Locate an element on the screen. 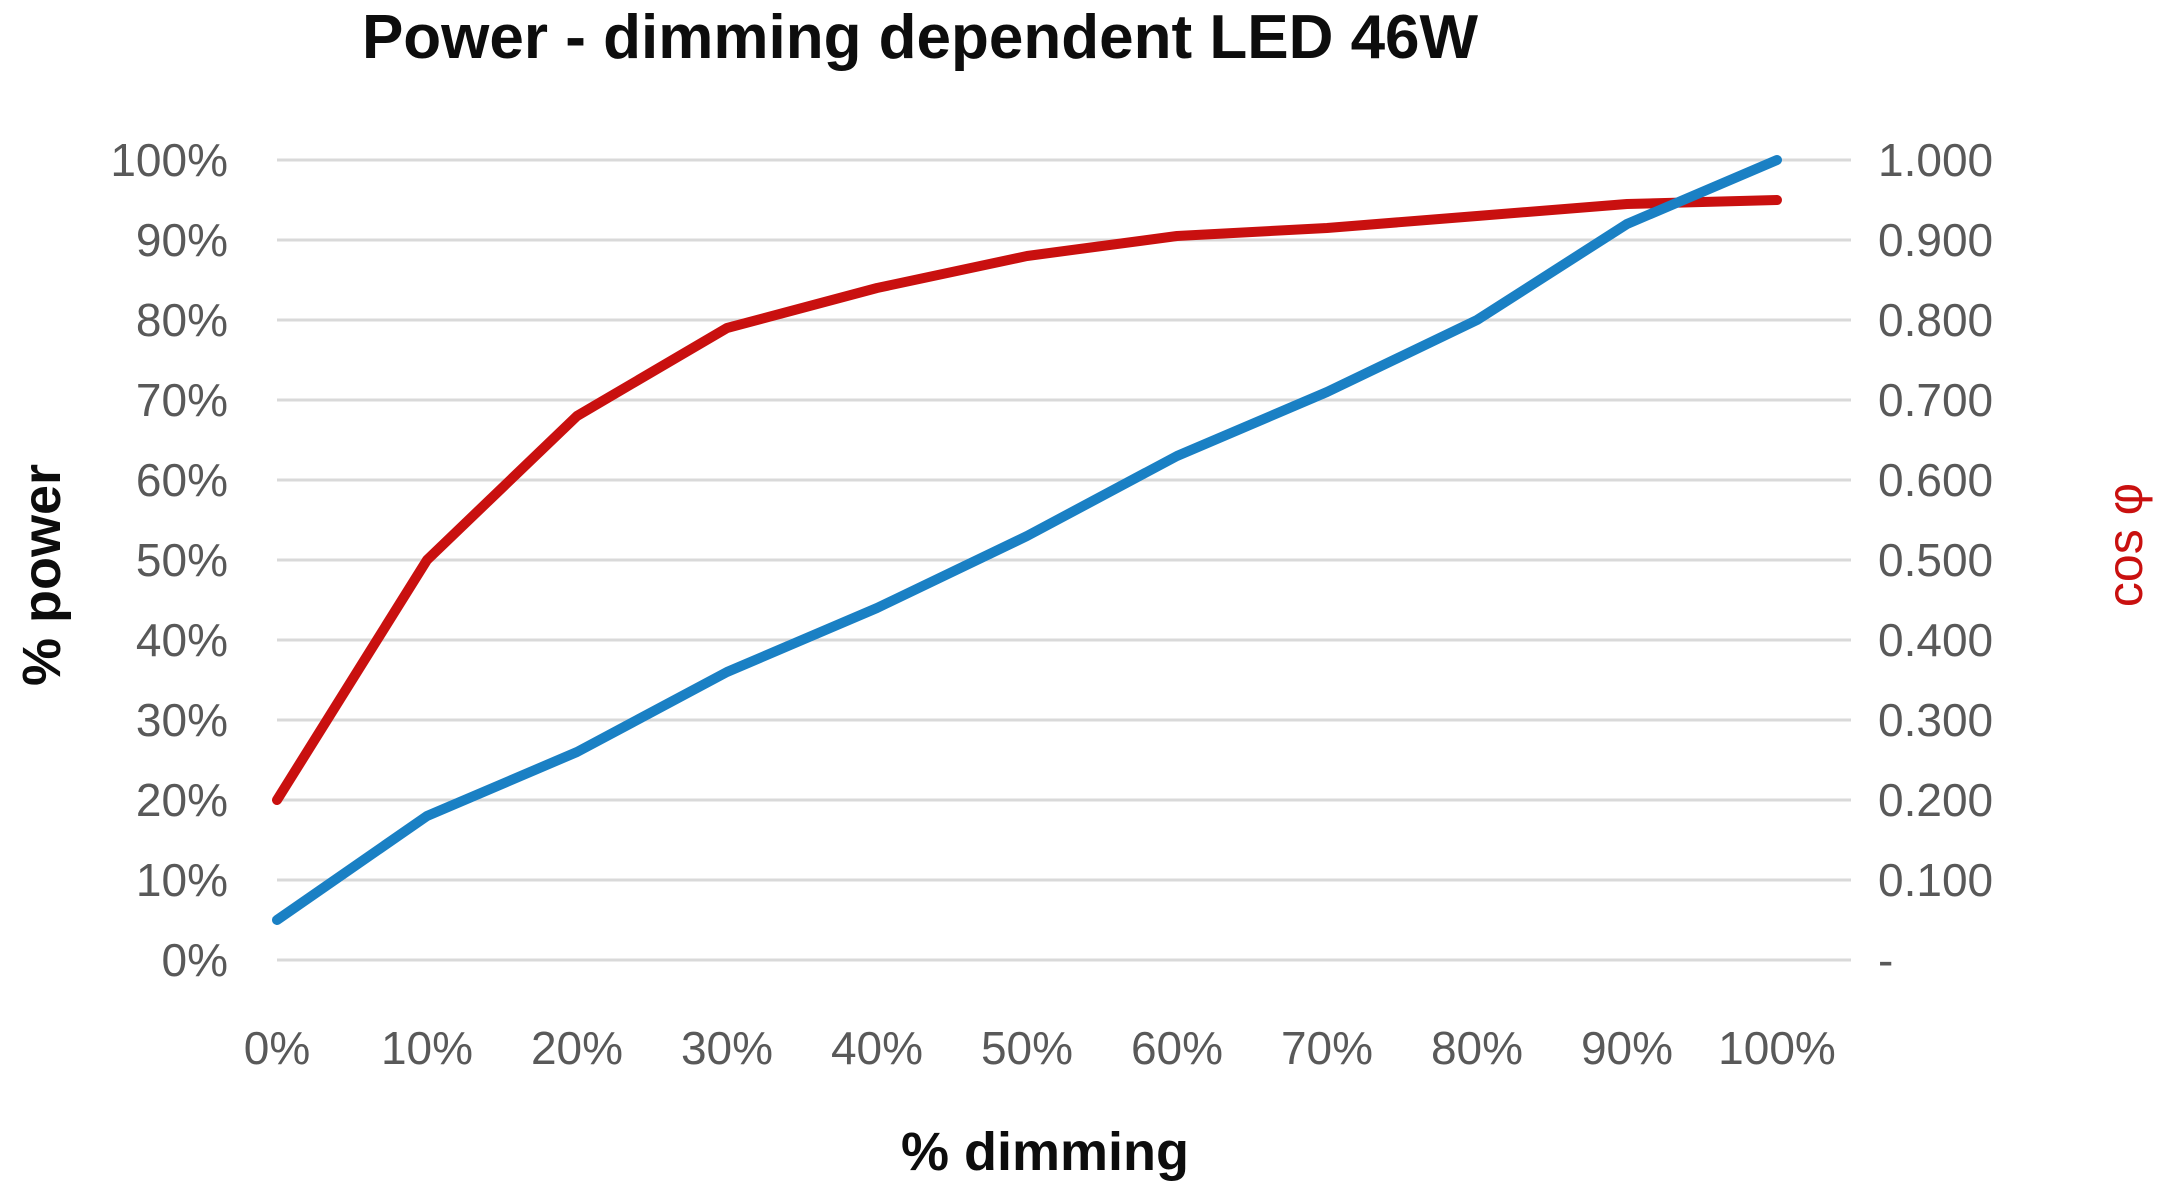 Image resolution: width=2181 pixels, height=1198 pixels. y-right-tick-label: - is located at coordinates (1885, 960).